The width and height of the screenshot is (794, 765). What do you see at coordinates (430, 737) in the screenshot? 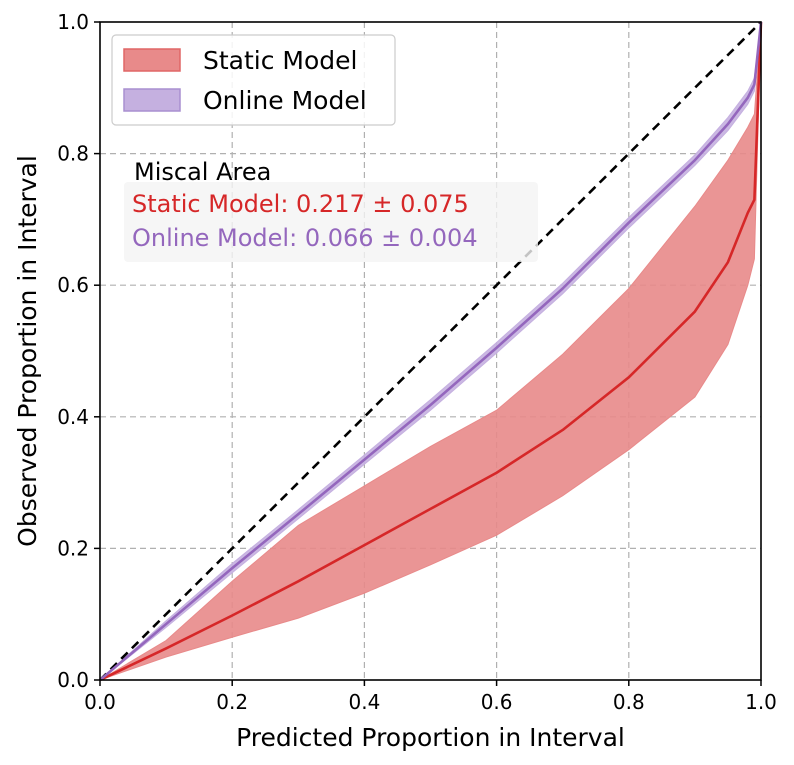
I see `x-axis-title: Predicted Proportion in Interval` at bounding box center [430, 737].